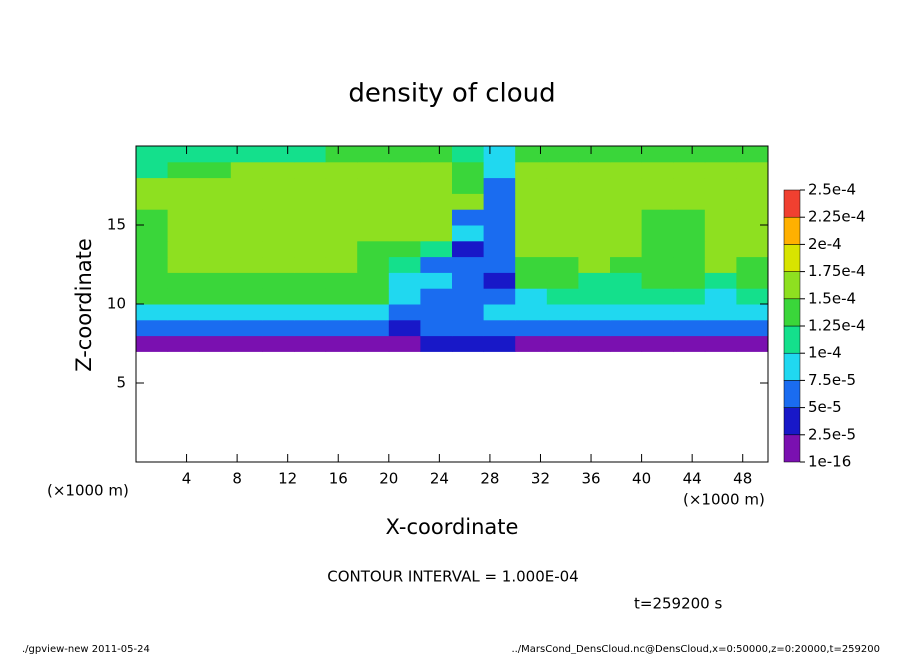  What do you see at coordinates (338, 479) in the screenshot?
I see `x-tick-label: 16` at bounding box center [338, 479].